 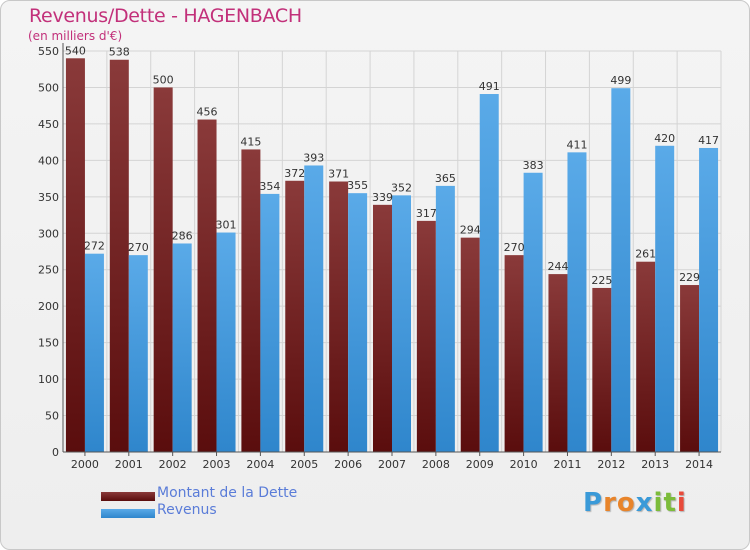 I want to click on y-tick-label: 350, so click(x=48, y=197).